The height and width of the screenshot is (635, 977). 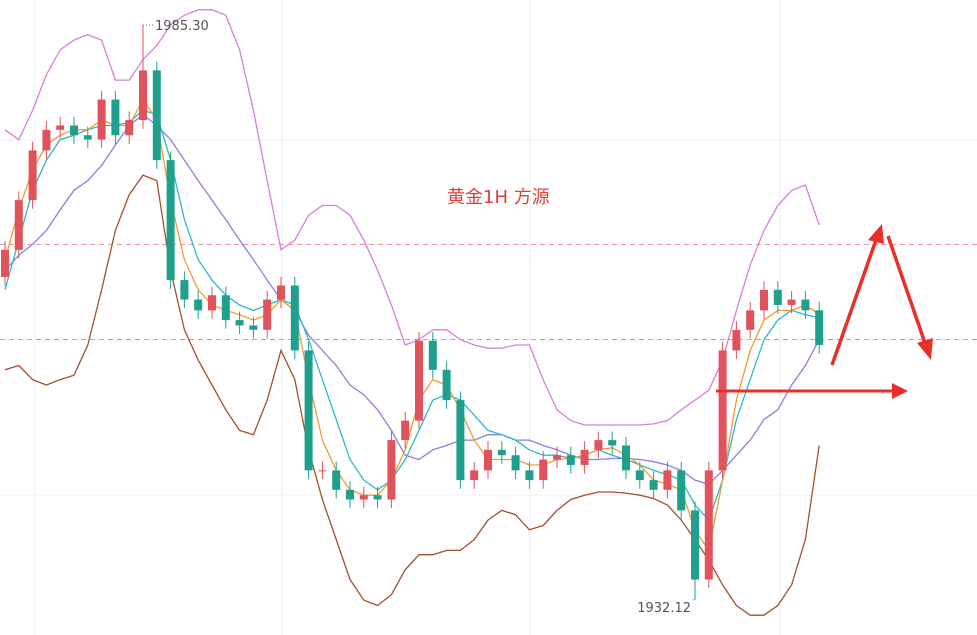 I want to click on chart-title: 黄金1H 方源, so click(x=498, y=197).